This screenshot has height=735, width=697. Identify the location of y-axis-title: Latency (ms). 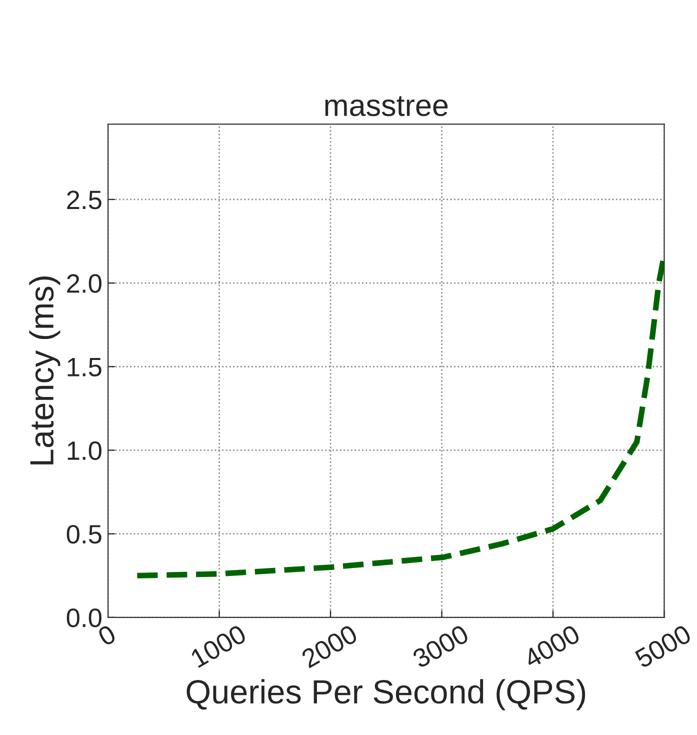
(44, 370).